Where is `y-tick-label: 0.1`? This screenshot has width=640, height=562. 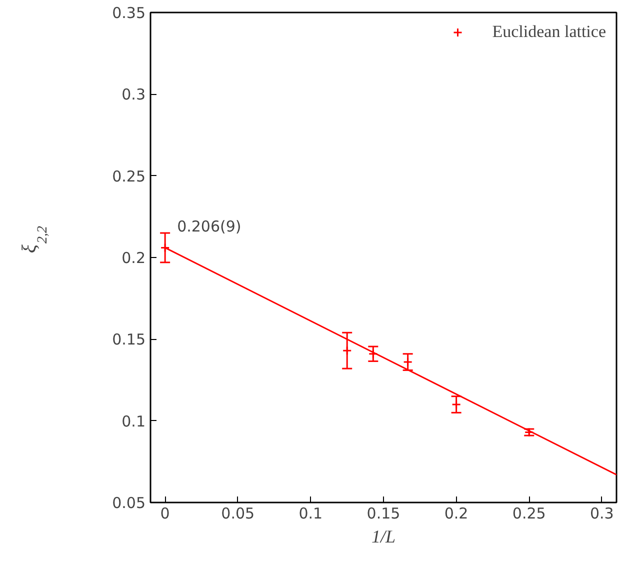 y-tick-label: 0.1 is located at coordinates (134, 421).